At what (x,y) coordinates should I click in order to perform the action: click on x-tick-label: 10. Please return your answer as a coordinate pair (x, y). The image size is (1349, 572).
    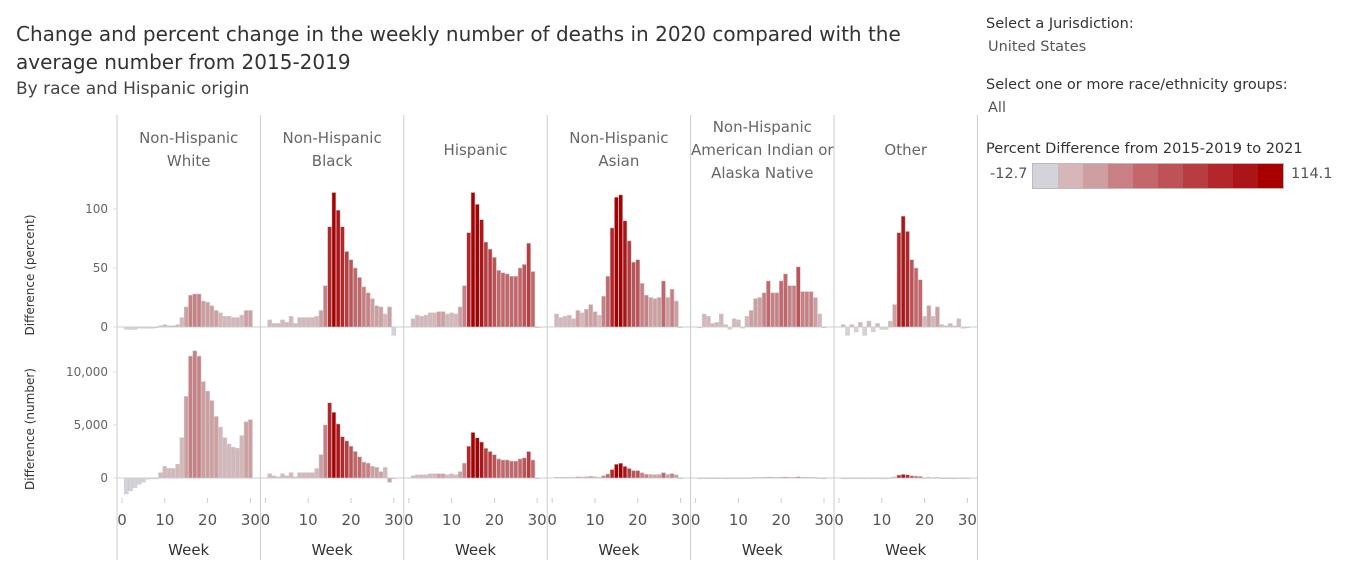
    Looking at the image, I should click on (594, 520).